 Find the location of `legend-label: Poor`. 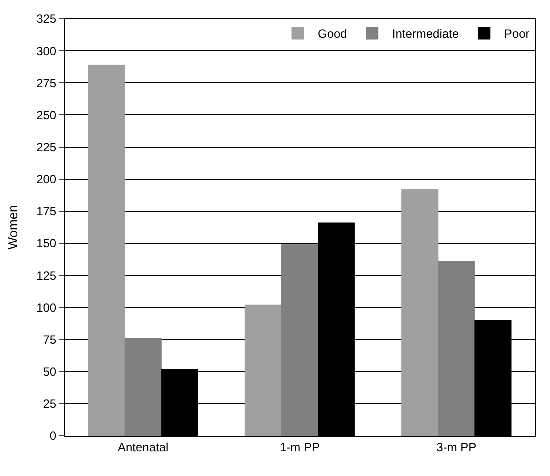

legend-label: Poor is located at coordinates (517, 34).